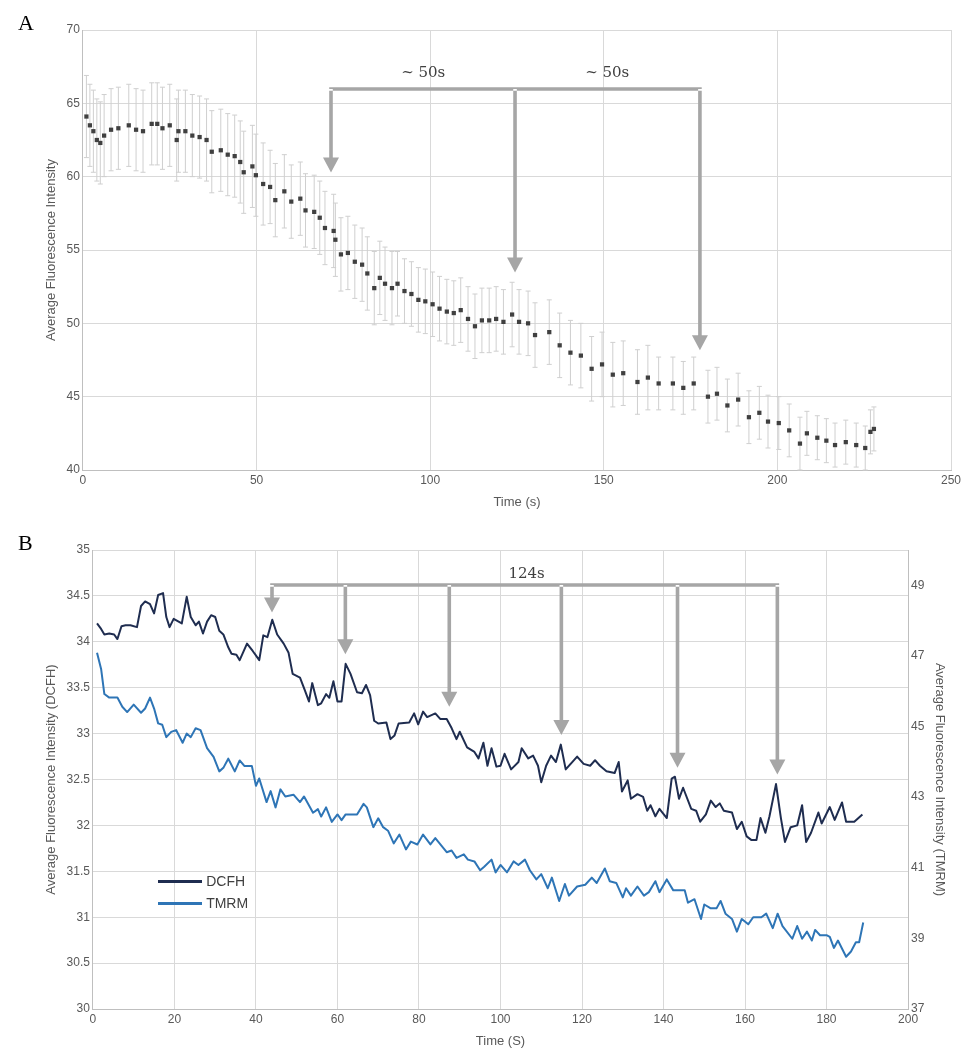 The width and height of the screenshot is (971, 1059). What do you see at coordinates (918, 725) in the screenshot?
I see `y2-tick-label: 45` at bounding box center [918, 725].